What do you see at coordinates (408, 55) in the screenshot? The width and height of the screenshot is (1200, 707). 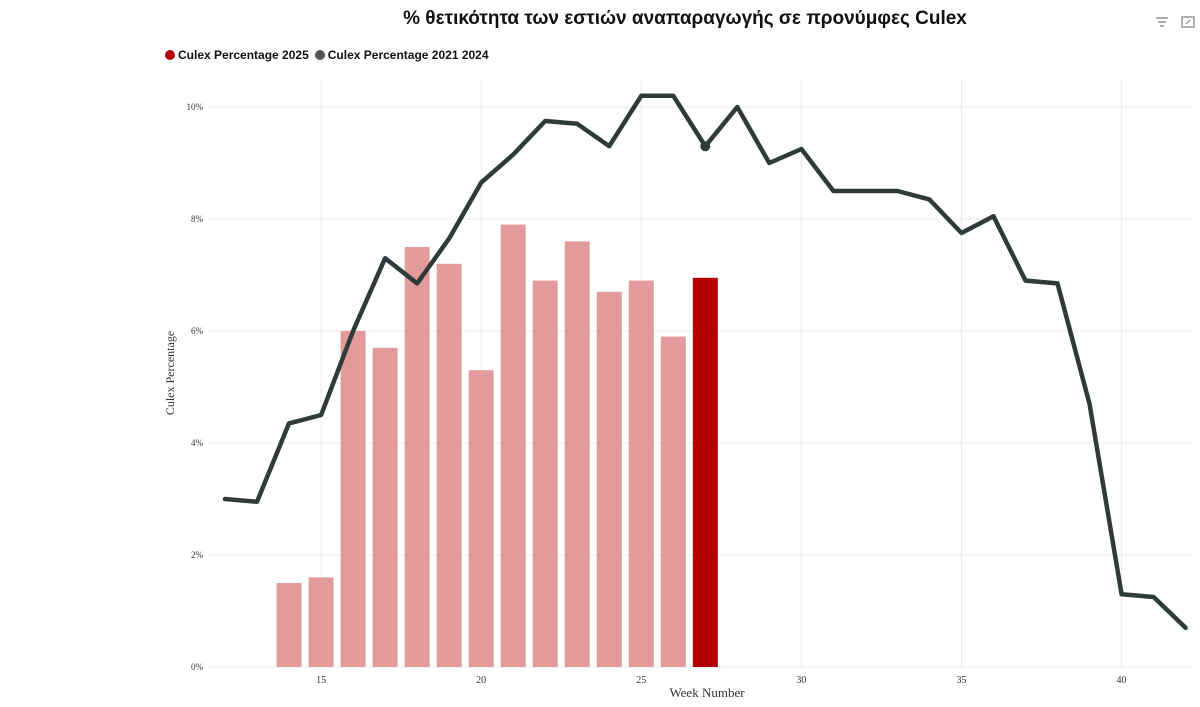 I see `legend-label-2021-2024: Culex Percentage 2021 2024` at bounding box center [408, 55].